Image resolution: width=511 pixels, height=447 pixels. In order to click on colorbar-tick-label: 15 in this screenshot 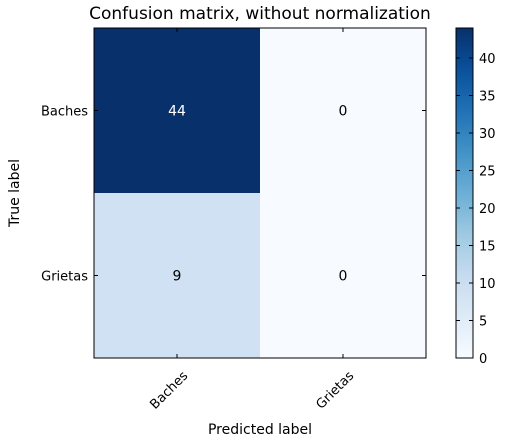, I will do `click(487, 247)`.